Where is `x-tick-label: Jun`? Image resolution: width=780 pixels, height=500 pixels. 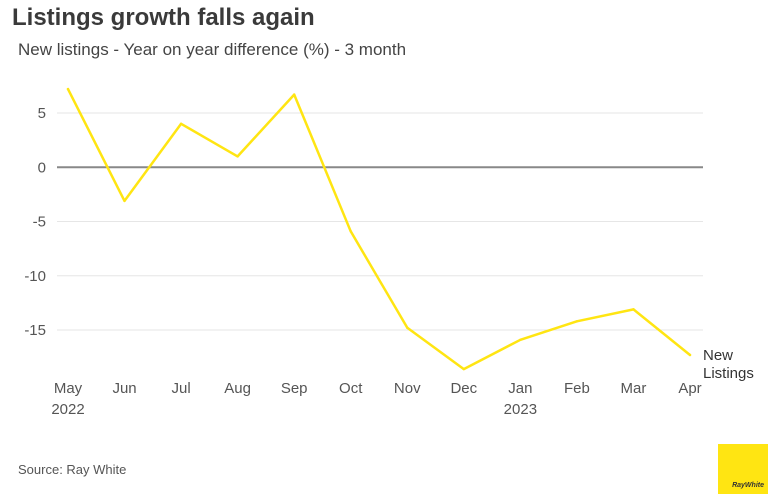
x-tick-label: Jun is located at coordinates (124, 388).